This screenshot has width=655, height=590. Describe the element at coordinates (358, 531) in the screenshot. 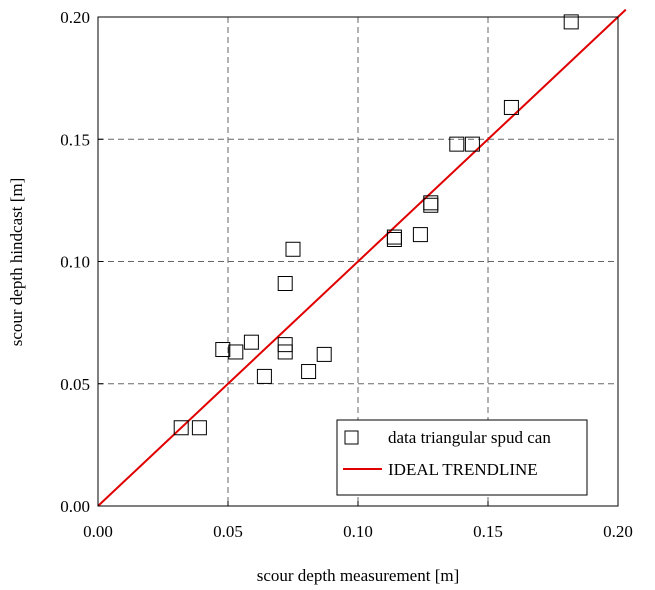

I see `x-tick-label: 0.10` at that location.